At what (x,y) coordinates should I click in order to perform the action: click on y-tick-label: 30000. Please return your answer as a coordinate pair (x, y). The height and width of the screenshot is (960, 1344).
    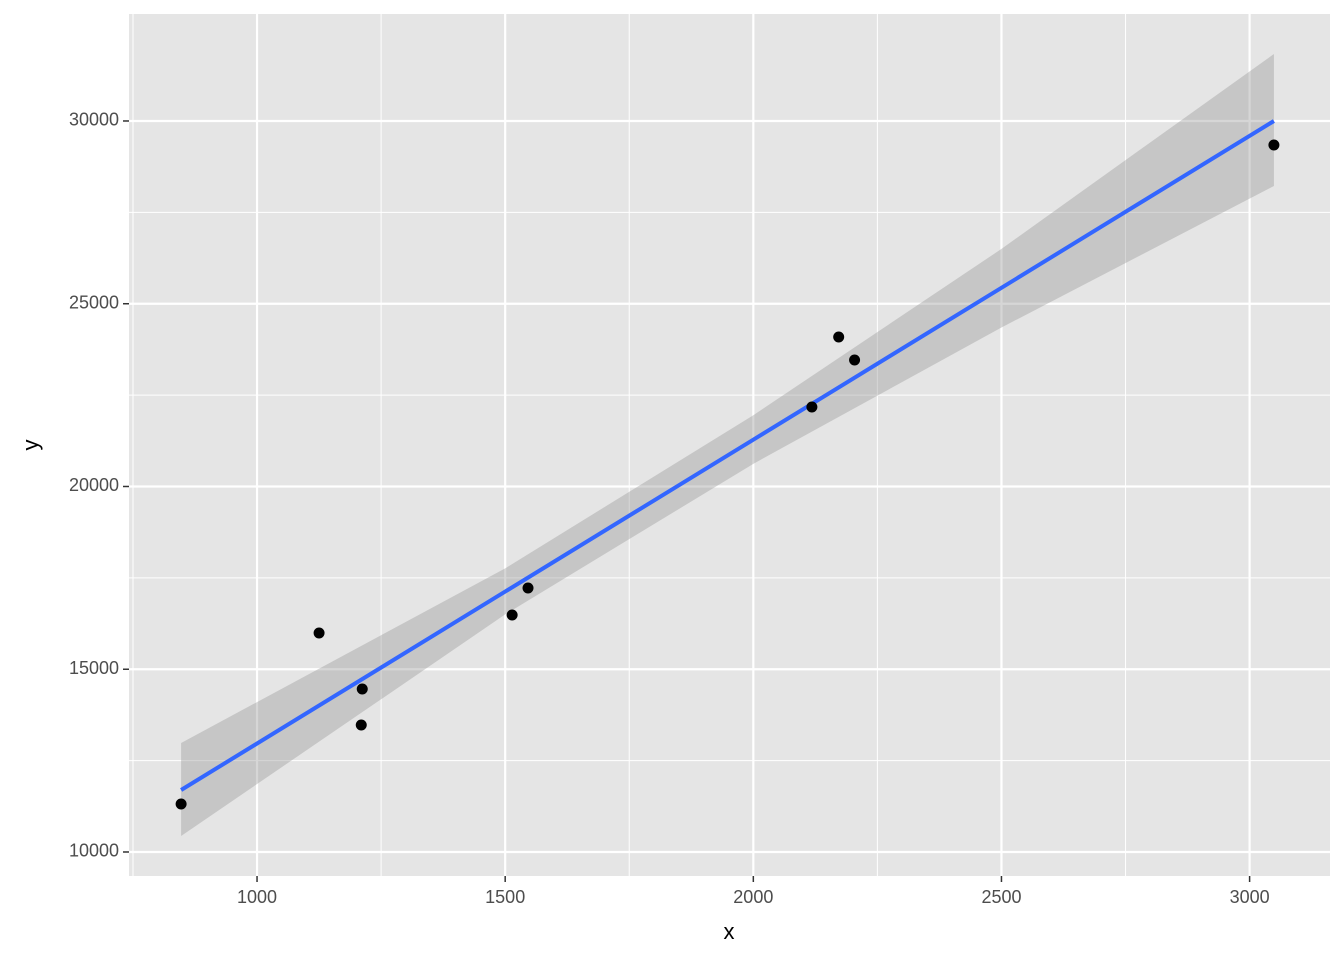
    Looking at the image, I should click on (94, 120).